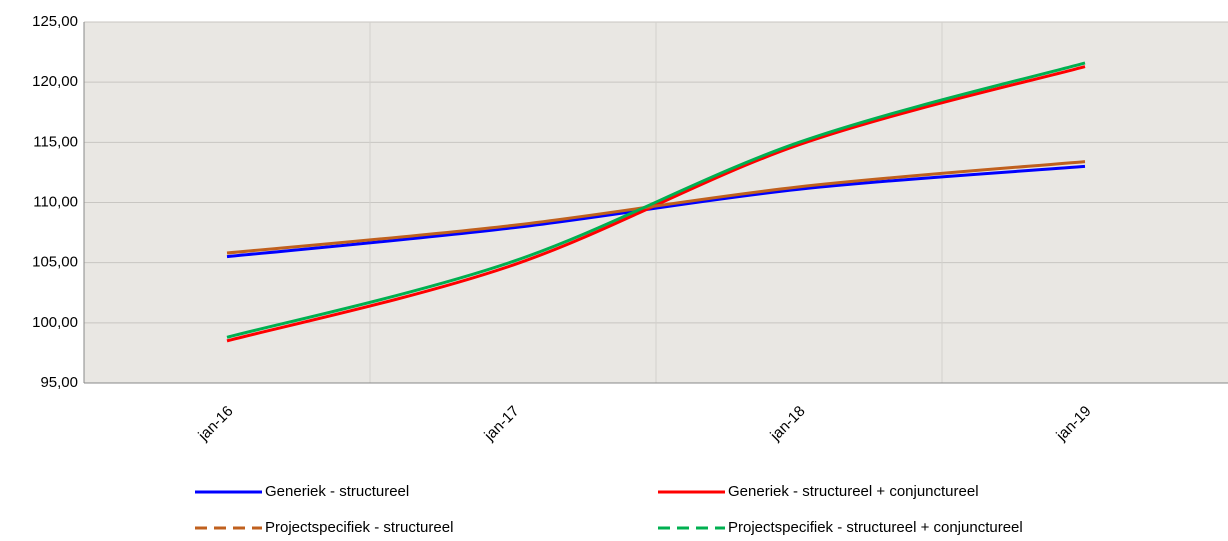 This screenshot has width=1228, height=541. What do you see at coordinates (337, 491) in the screenshot?
I see `legend-label: Generiek - structureel` at bounding box center [337, 491].